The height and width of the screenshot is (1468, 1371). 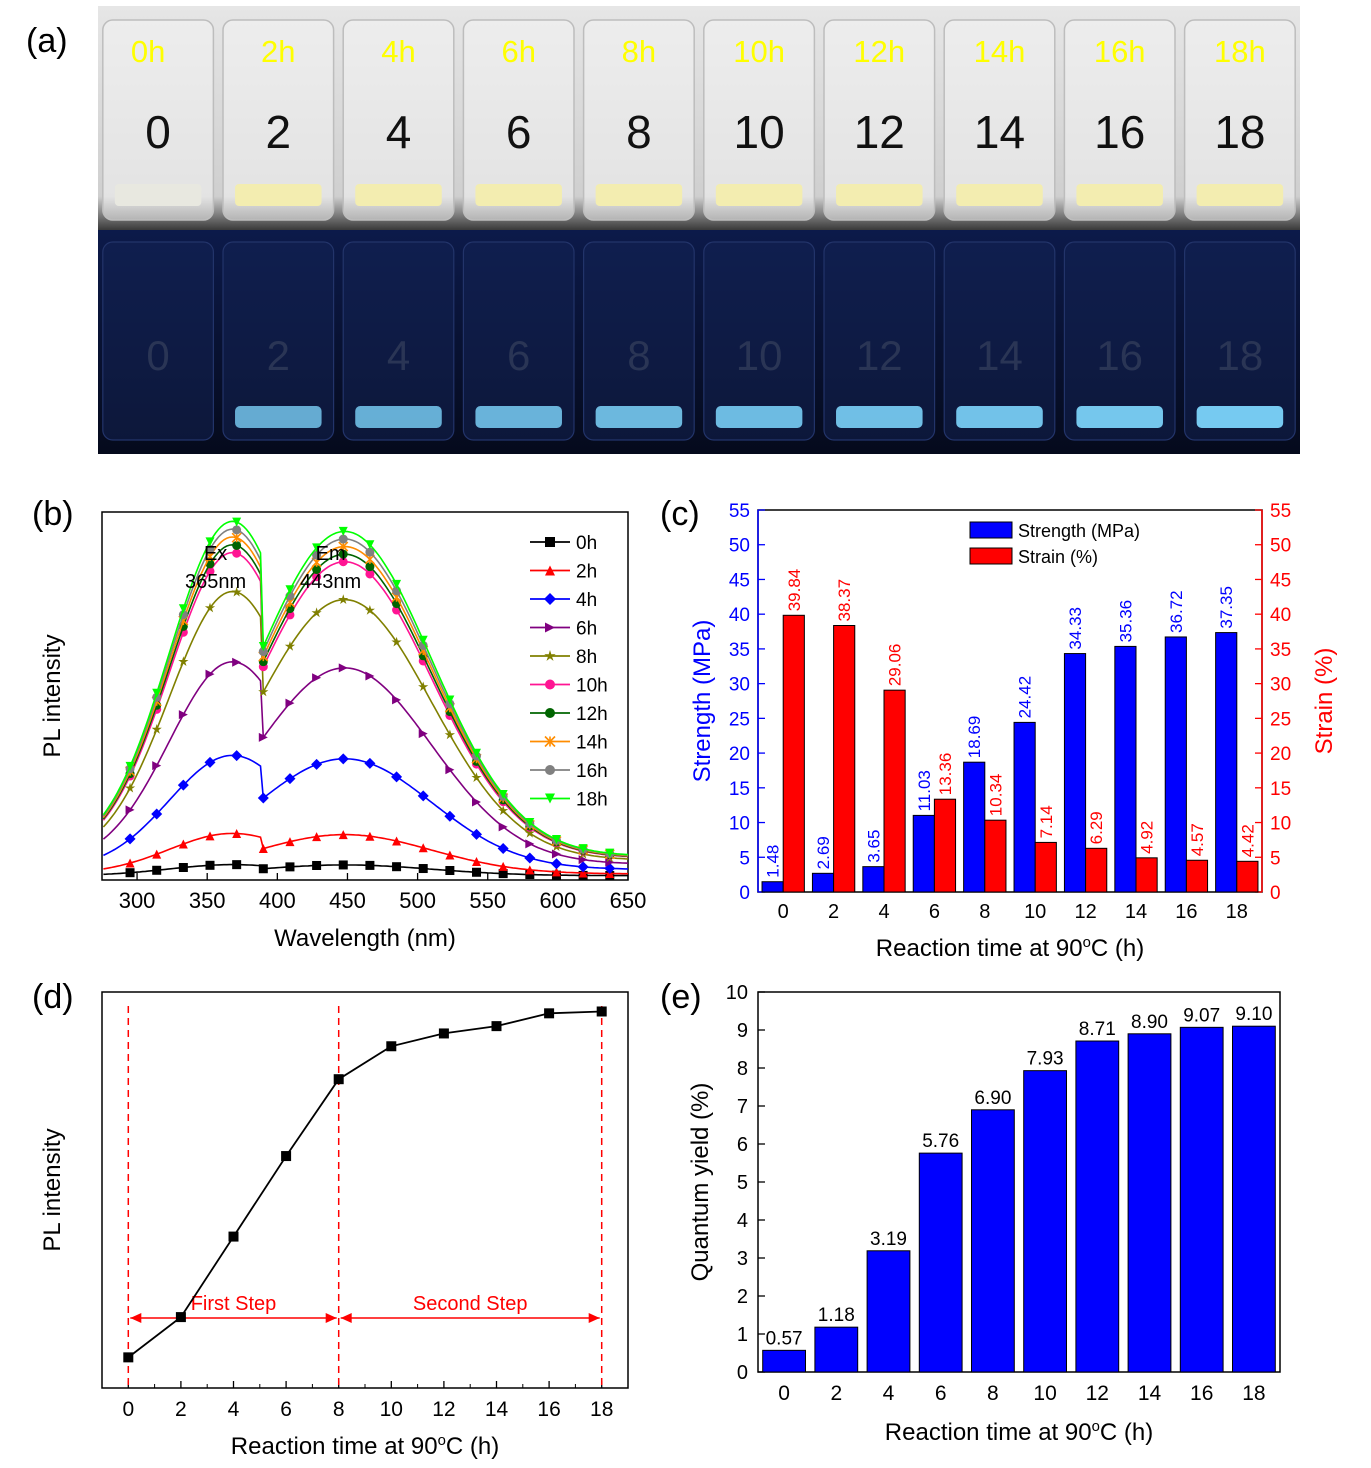 What do you see at coordinates (759, 51) in the screenshot?
I see `time-label: 10h` at bounding box center [759, 51].